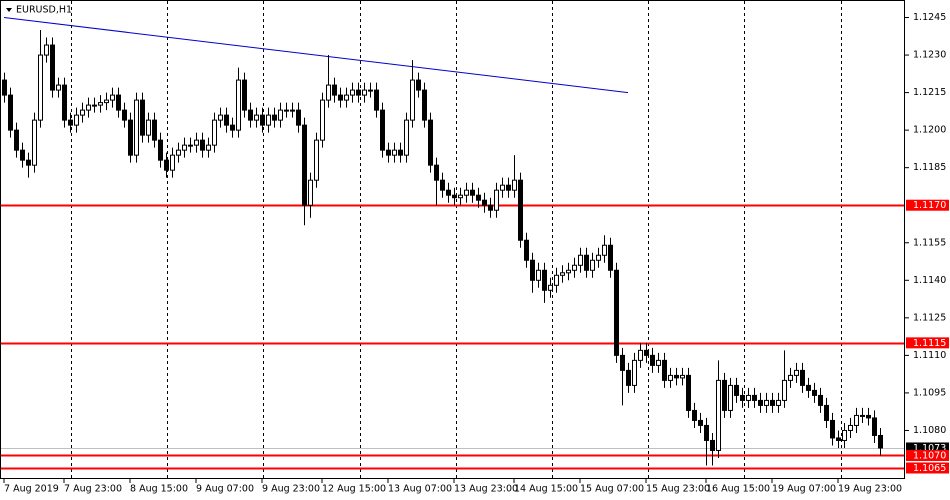 The image size is (950, 500). I want to click on y-tick-label: 1.1140, so click(929, 280).